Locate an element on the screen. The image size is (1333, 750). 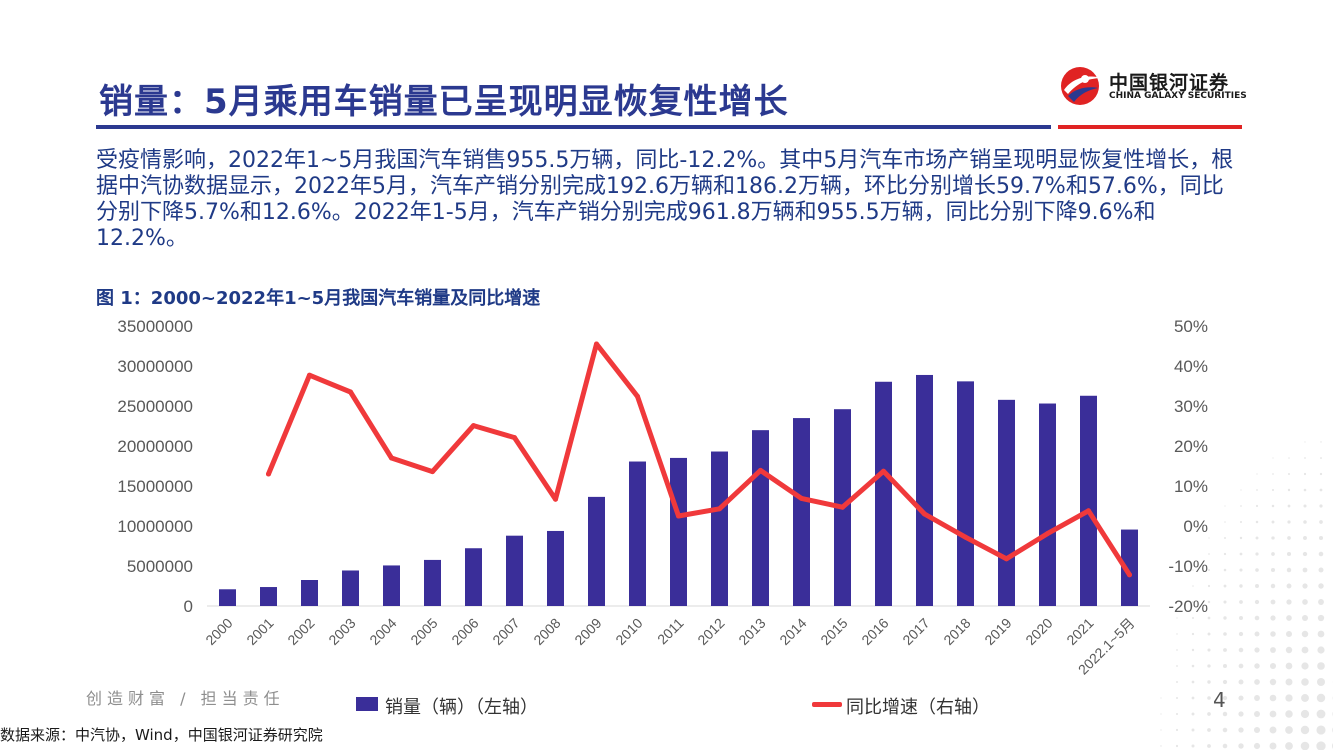
growth-point-2006 is located at coordinates (473, 426).